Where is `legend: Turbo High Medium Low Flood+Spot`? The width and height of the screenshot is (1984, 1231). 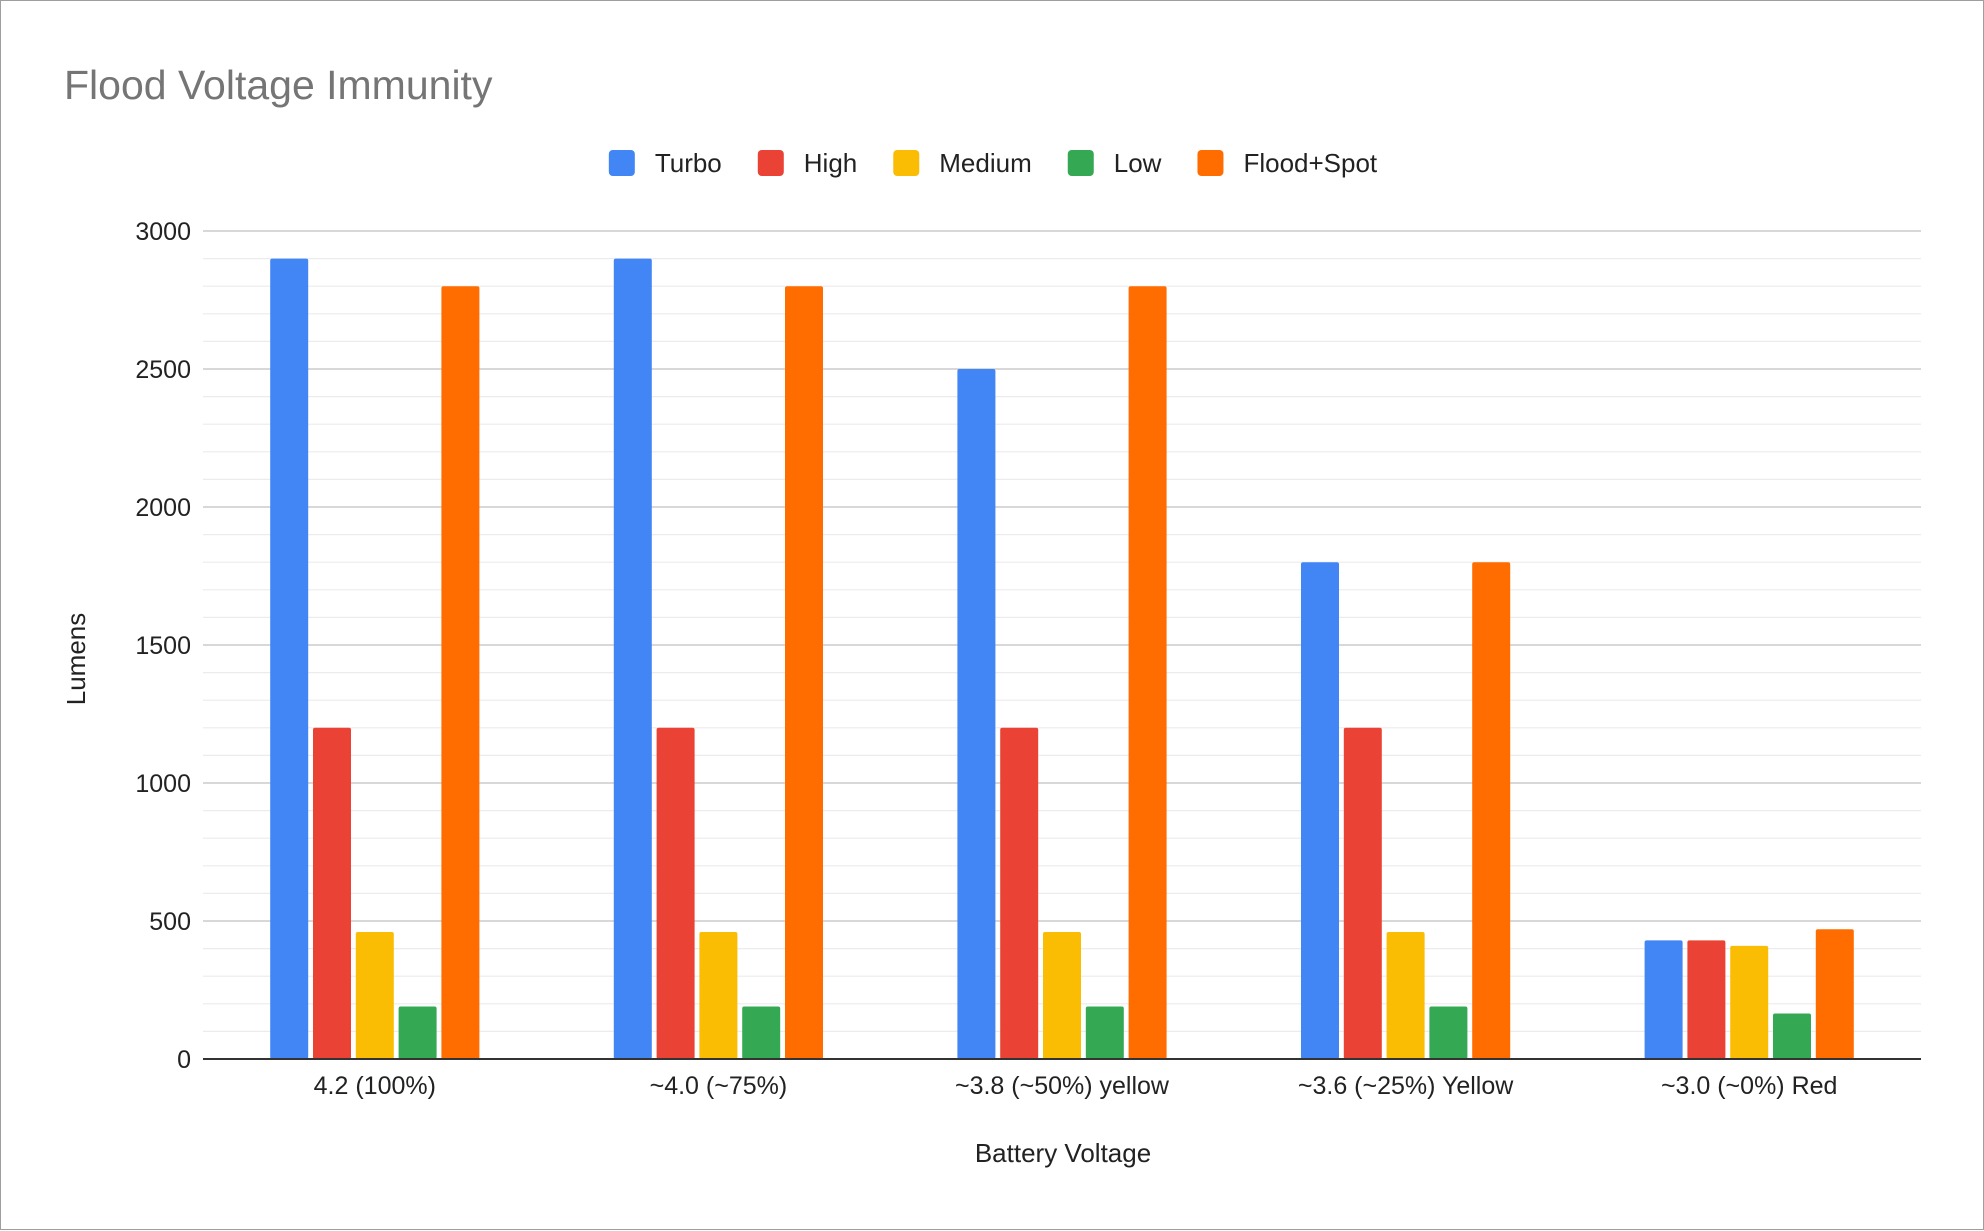 legend: Turbo High Medium Low Flood+Spot is located at coordinates (993, 163).